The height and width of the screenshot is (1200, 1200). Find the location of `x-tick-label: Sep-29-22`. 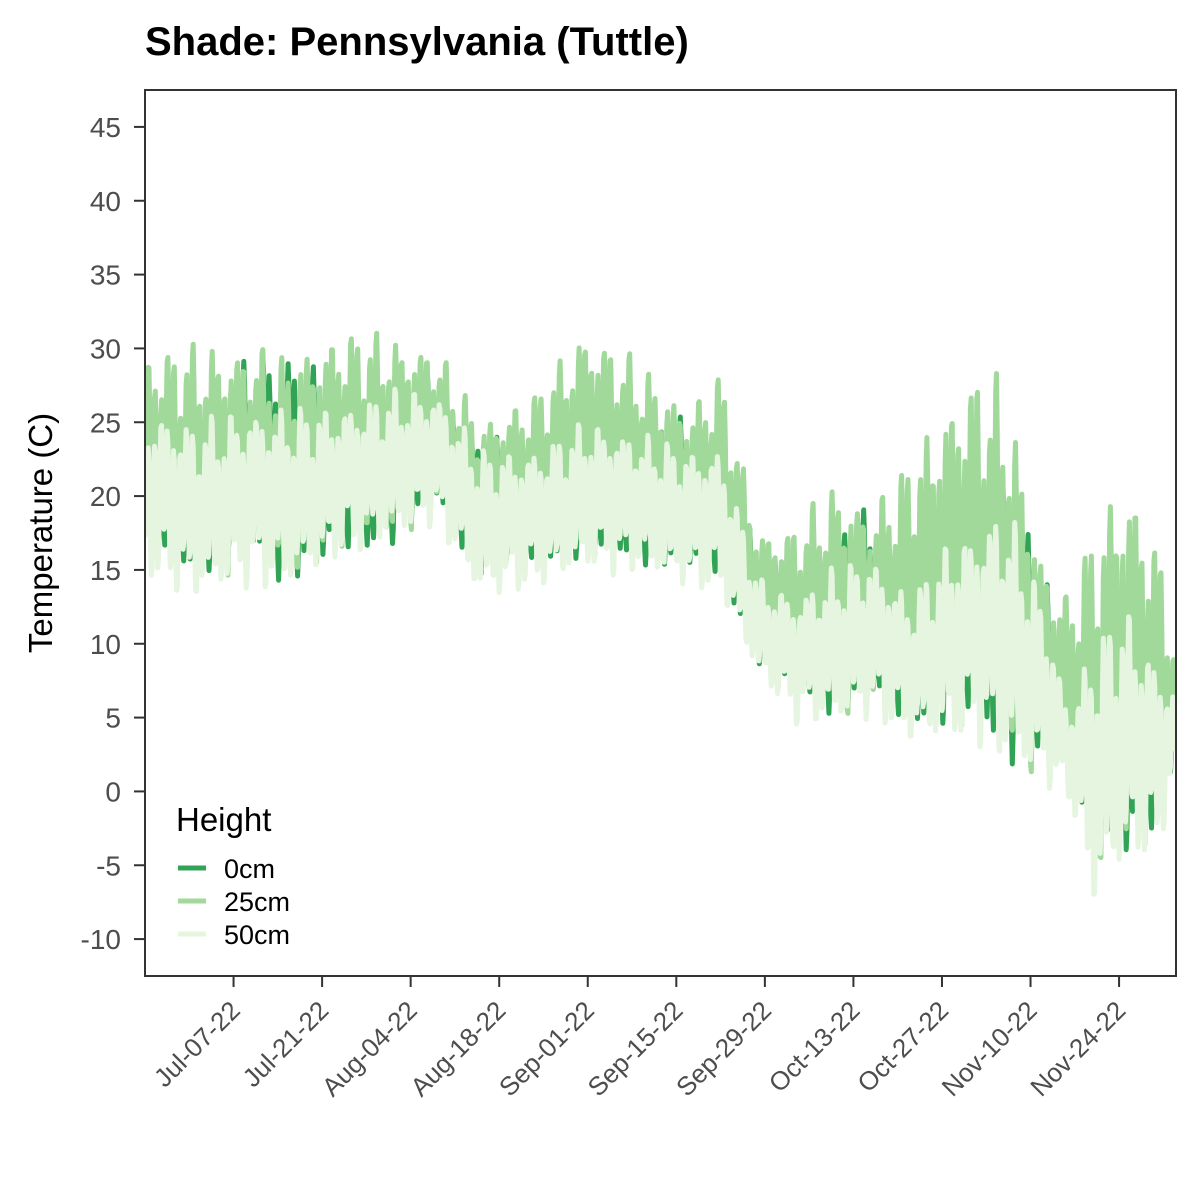

x-tick-label: Sep-29-22 is located at coordinates (723, 1048).